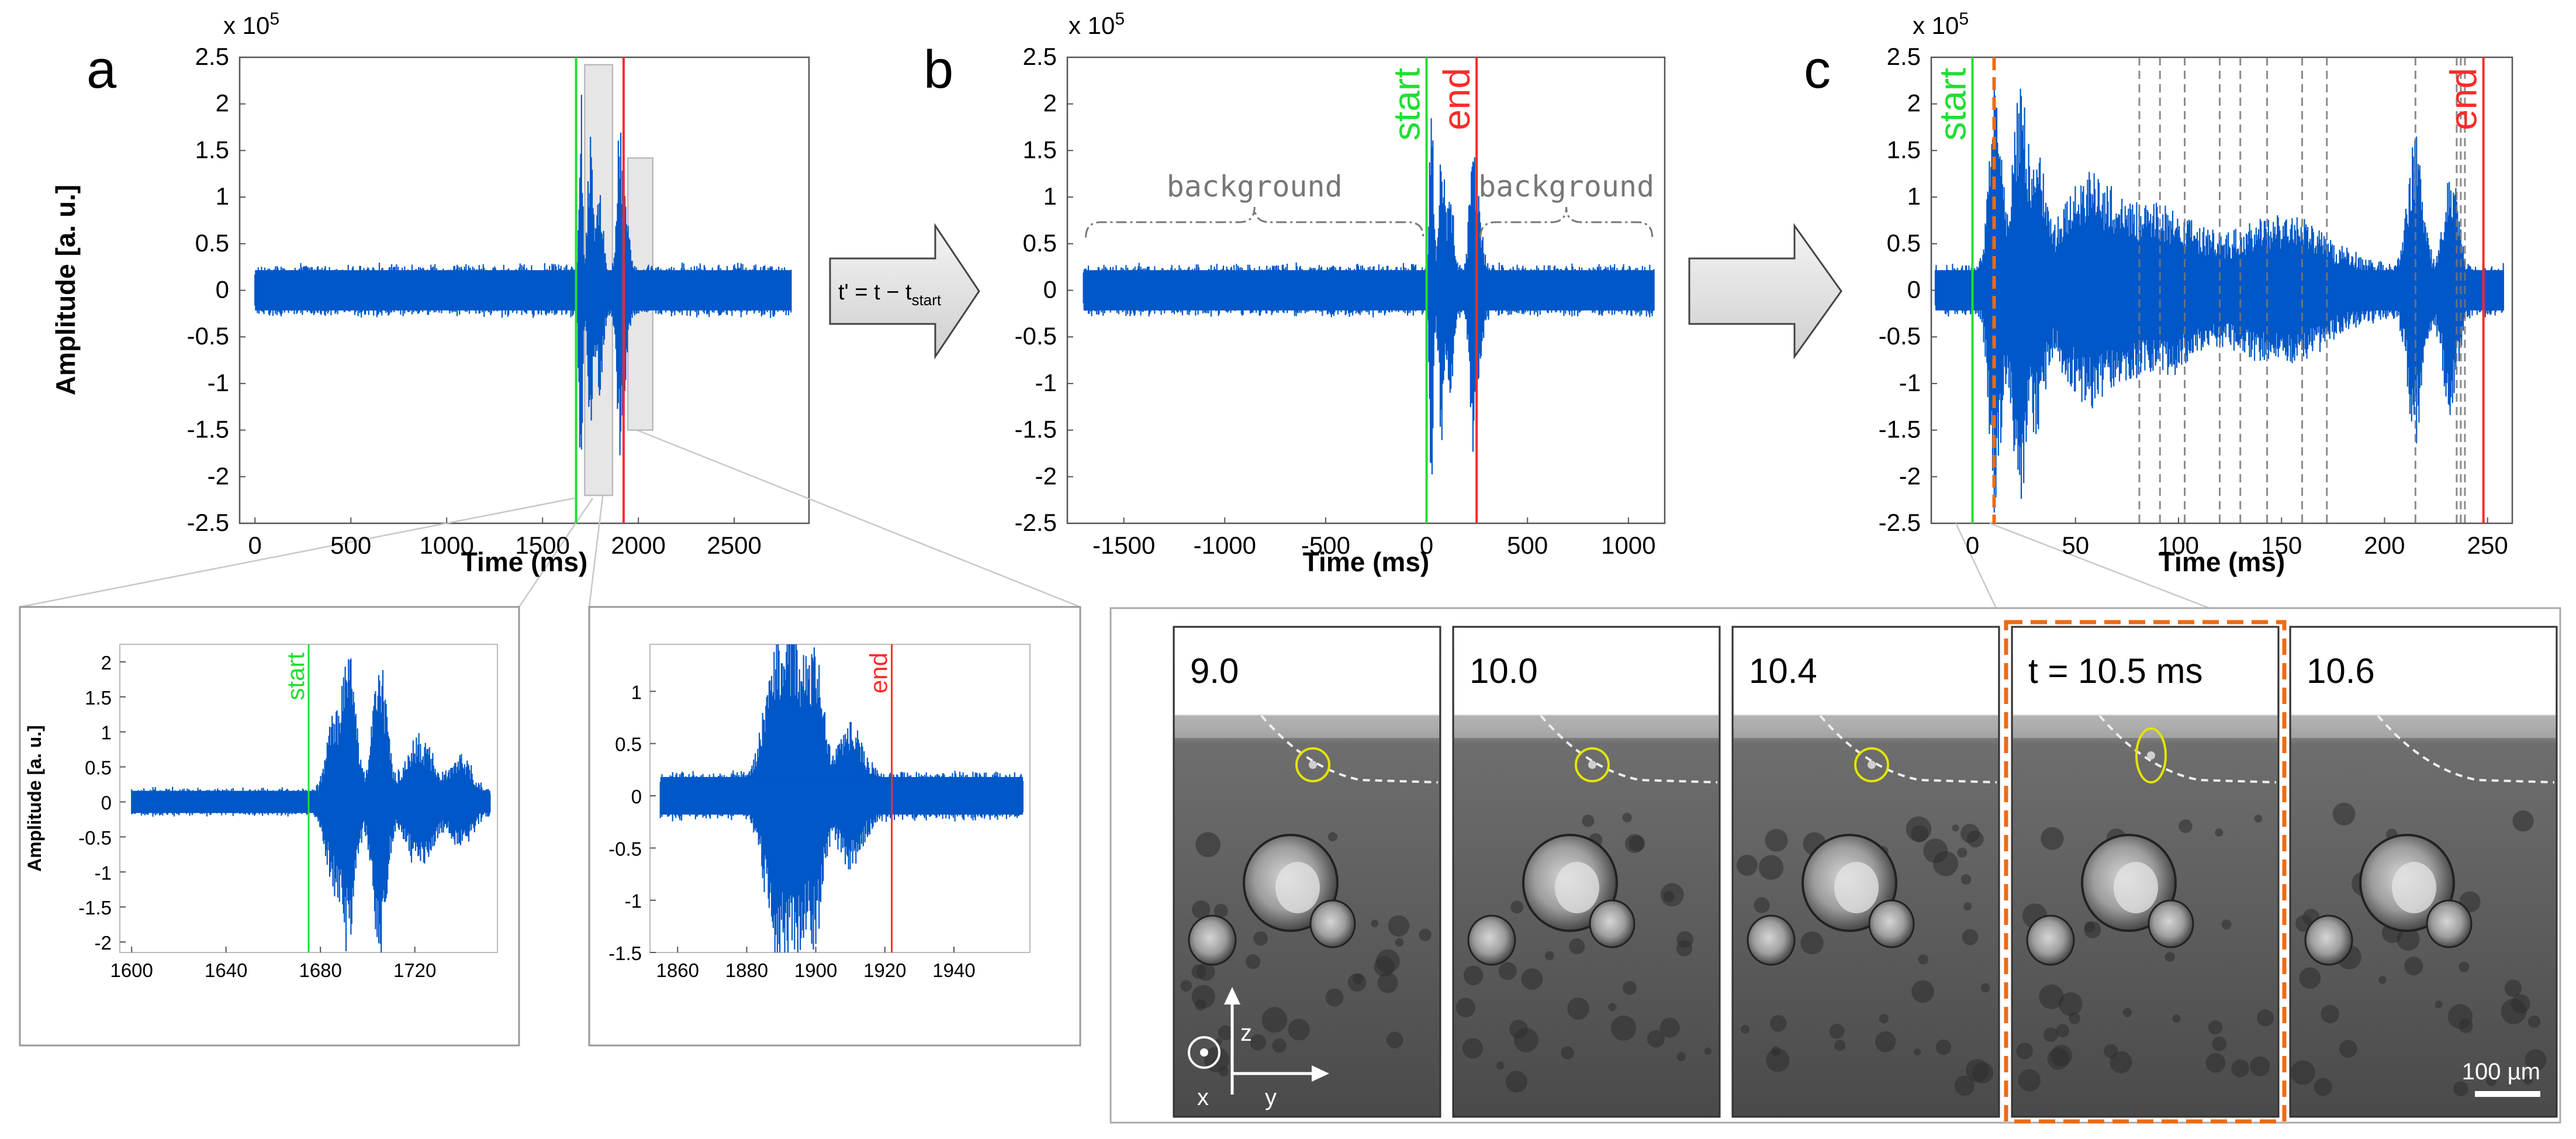 The width and height of the screenshot is (2576, 1139). What do you see at coordinates (628, 744) in the screenshot?
I see `a-inset-2-ytick-label: 0.5` at bounding box center [628, 744].